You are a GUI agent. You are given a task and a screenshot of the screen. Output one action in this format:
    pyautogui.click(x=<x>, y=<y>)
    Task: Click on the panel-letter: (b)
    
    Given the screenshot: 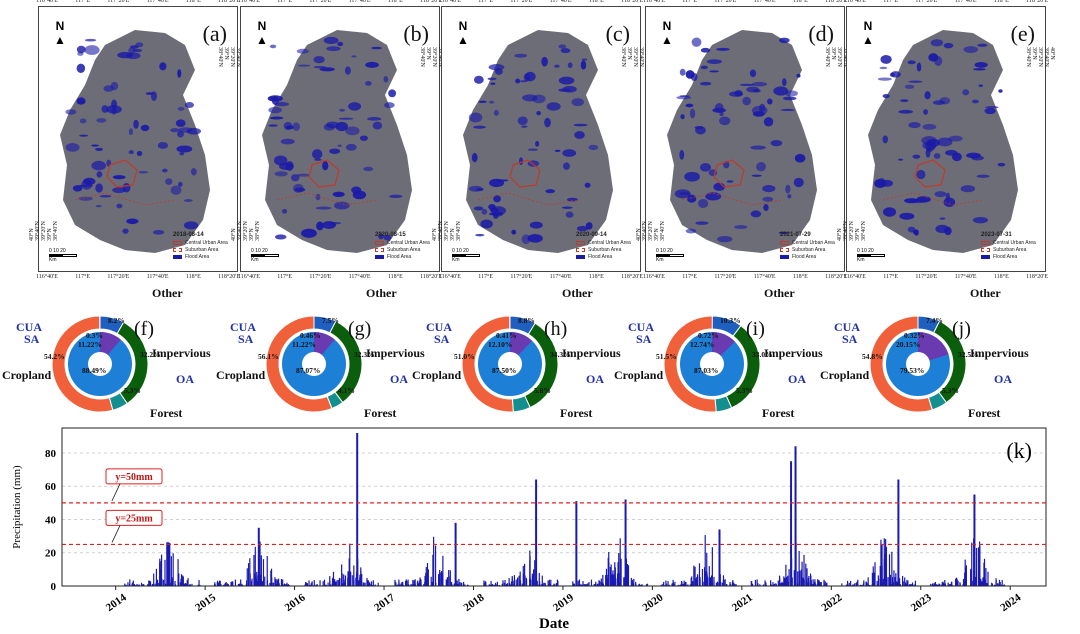 What is the action you would take?
    pyautogui.click(x=416, y=33)
    